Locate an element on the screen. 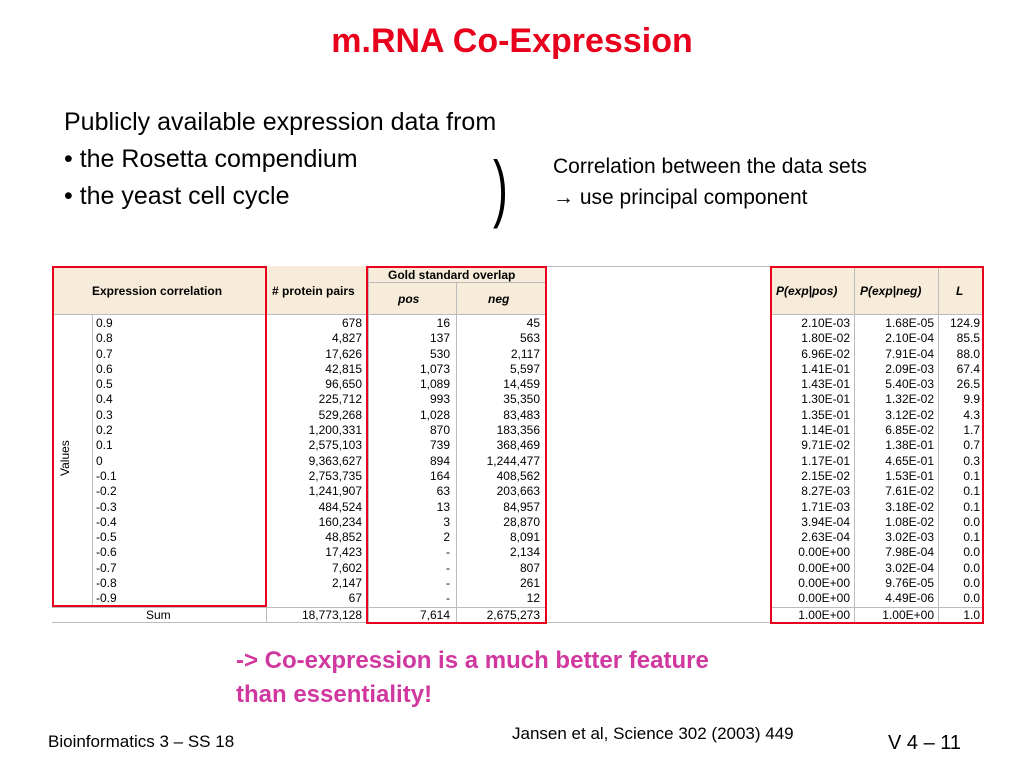 The width and height of the screenshot is (1024, 768). correlation-cell: -0.2 is located at coordinates (106, 491).